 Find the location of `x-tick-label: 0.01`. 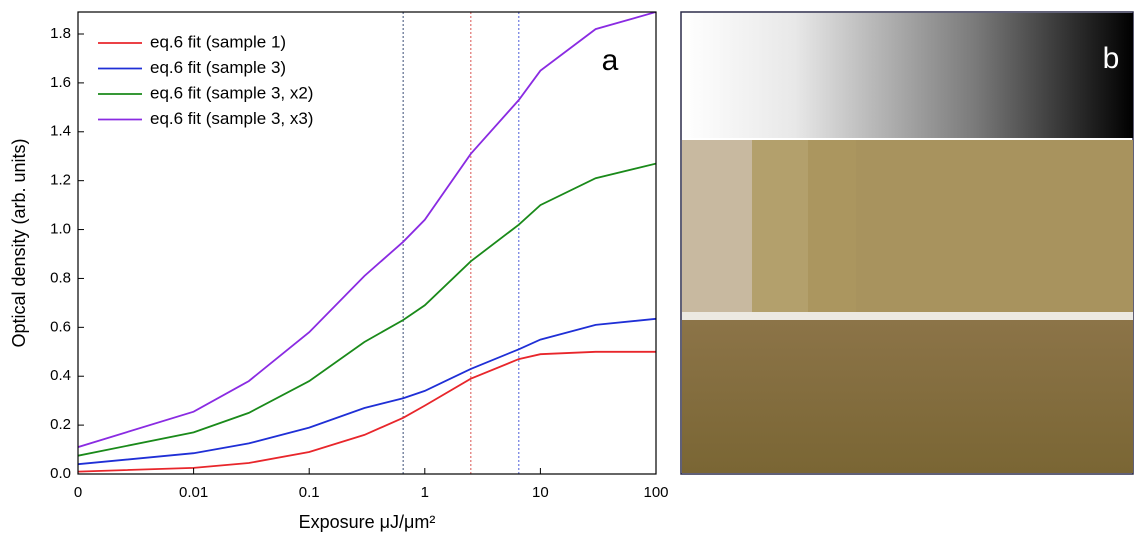

x-tick-label: 0.01 is located at coordinates (193, 492).